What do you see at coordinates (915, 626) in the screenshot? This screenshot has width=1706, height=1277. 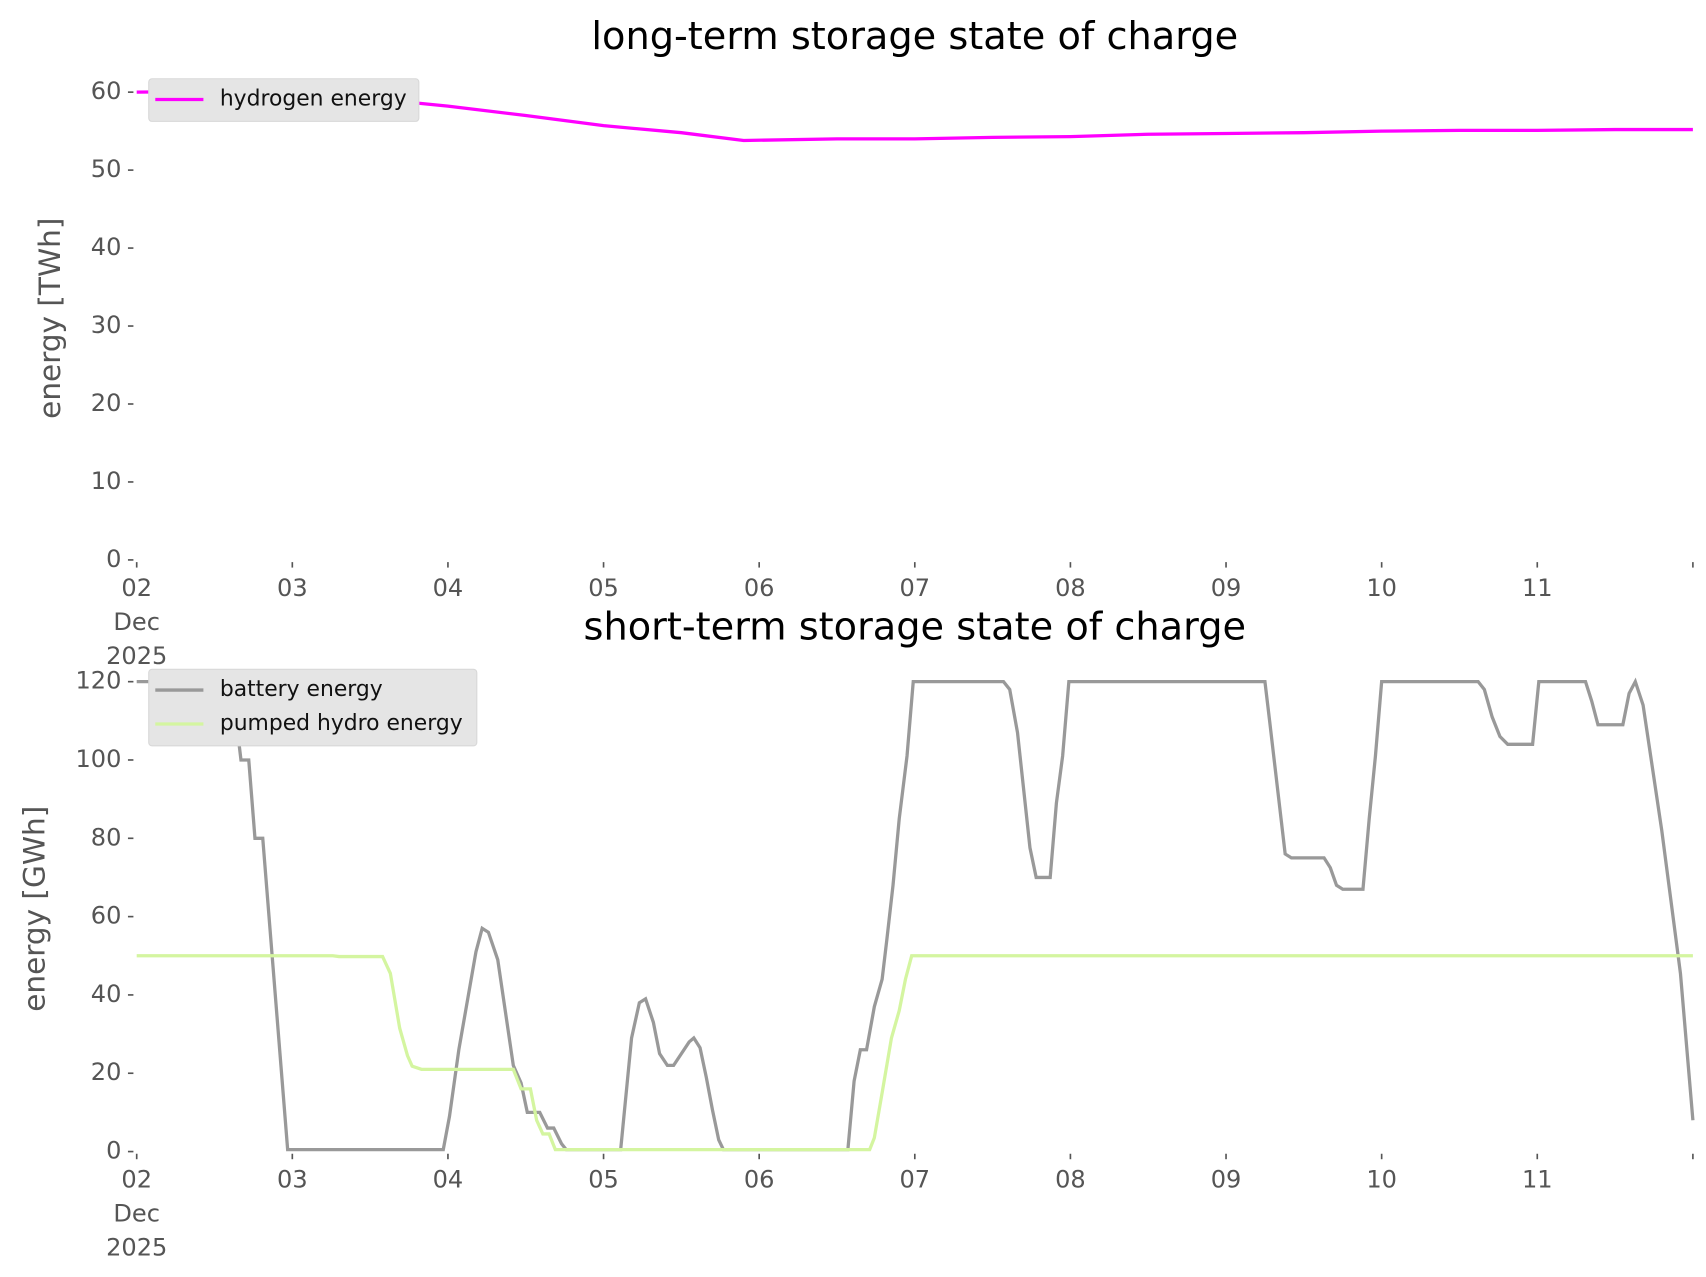 I see `chart-title: short-term storage state of charge` at bounding box center [915, 626].